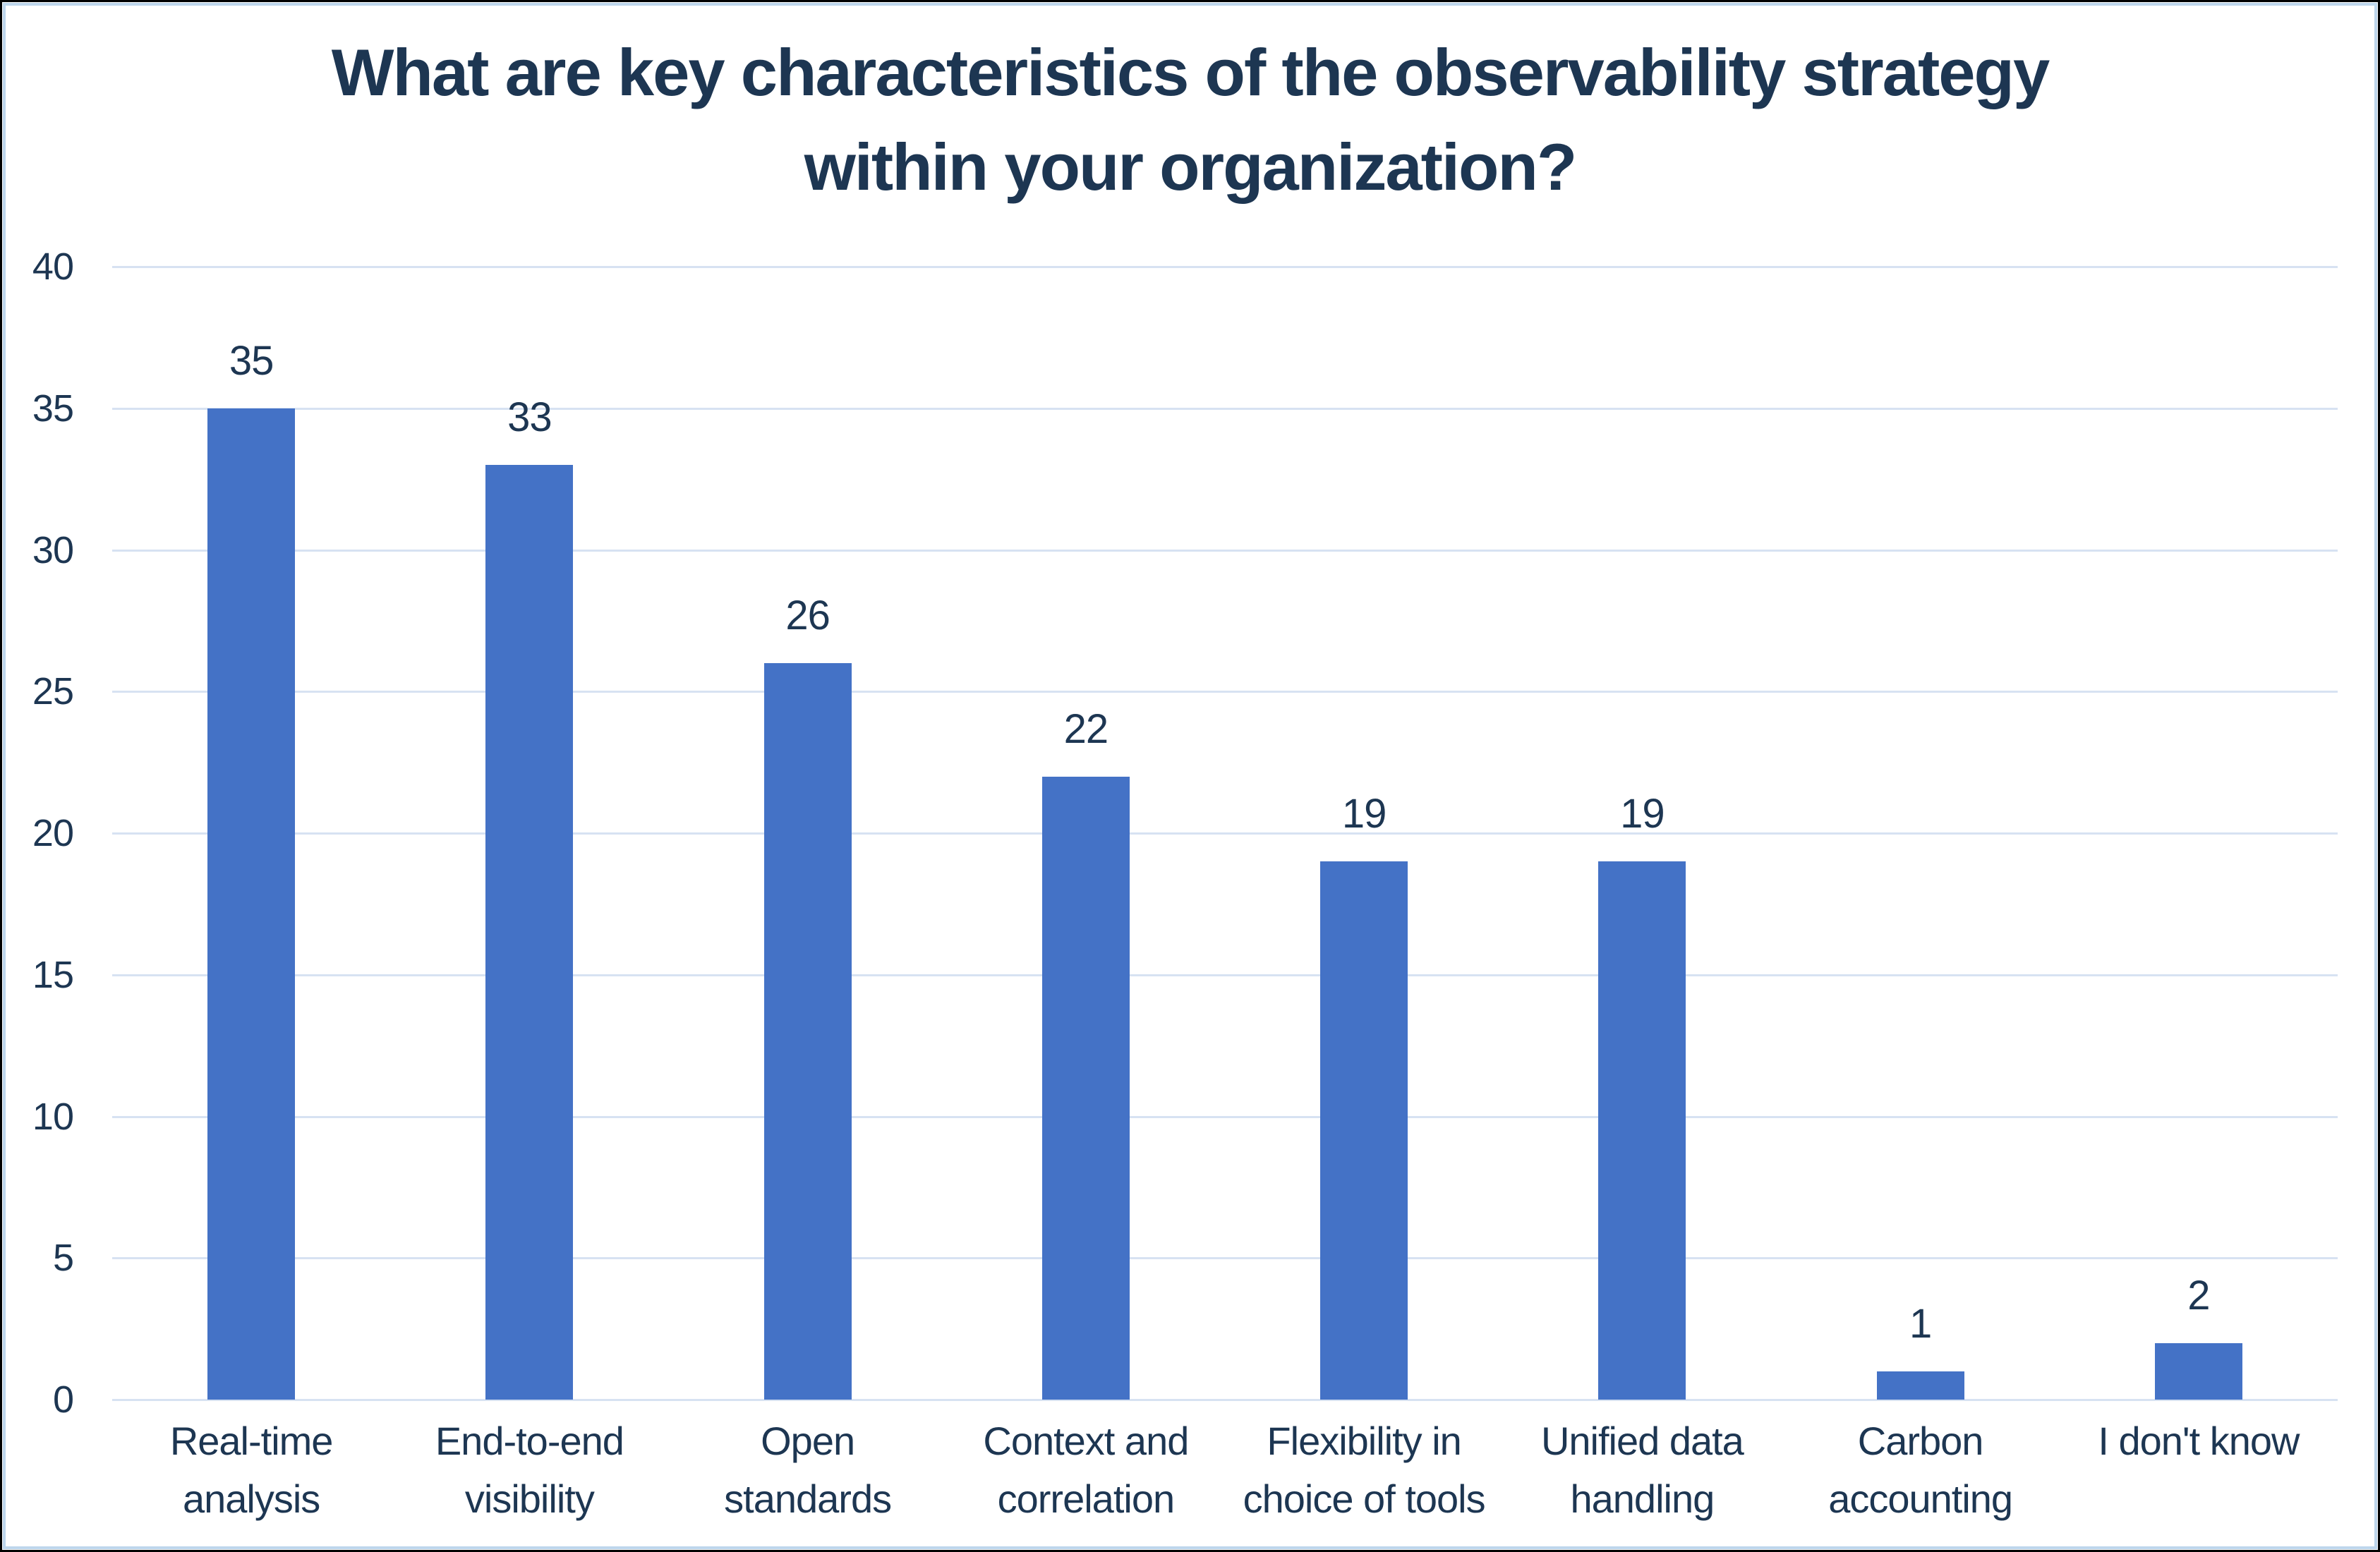 The height and width of the screenshot is (1552, 2380). I want to click on bar-value-label: 26, so click(808, 616).